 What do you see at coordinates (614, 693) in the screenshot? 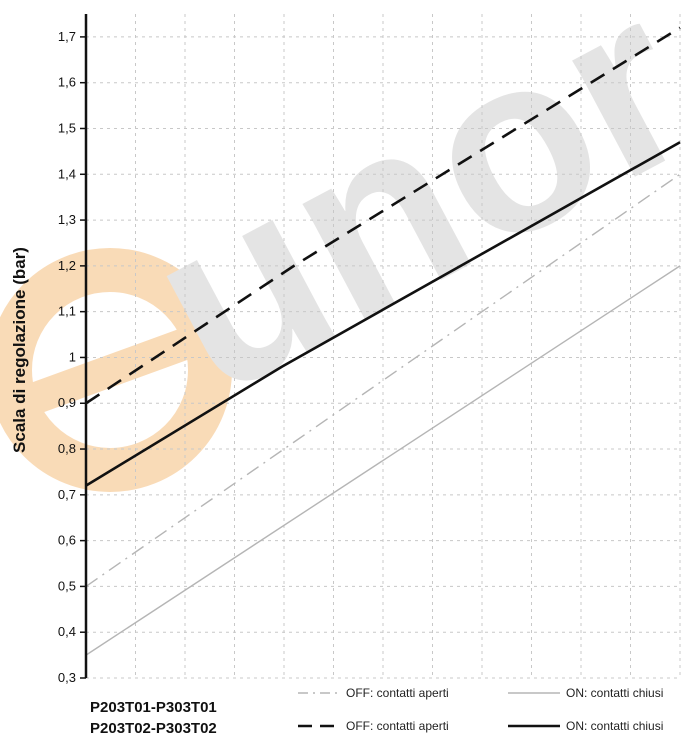
I see `legend-label-2: ON: contatti chiusi` at bounding box center [614, 693].